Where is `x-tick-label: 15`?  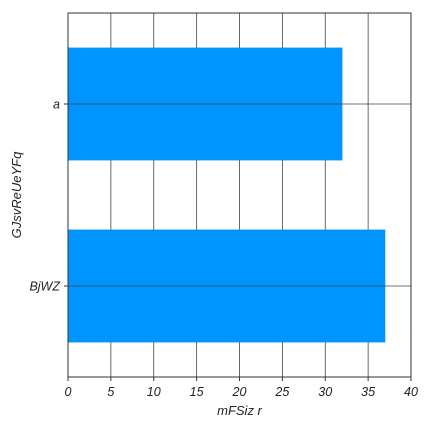
x-tick-label: 15 is located at coordinates (197, 392).